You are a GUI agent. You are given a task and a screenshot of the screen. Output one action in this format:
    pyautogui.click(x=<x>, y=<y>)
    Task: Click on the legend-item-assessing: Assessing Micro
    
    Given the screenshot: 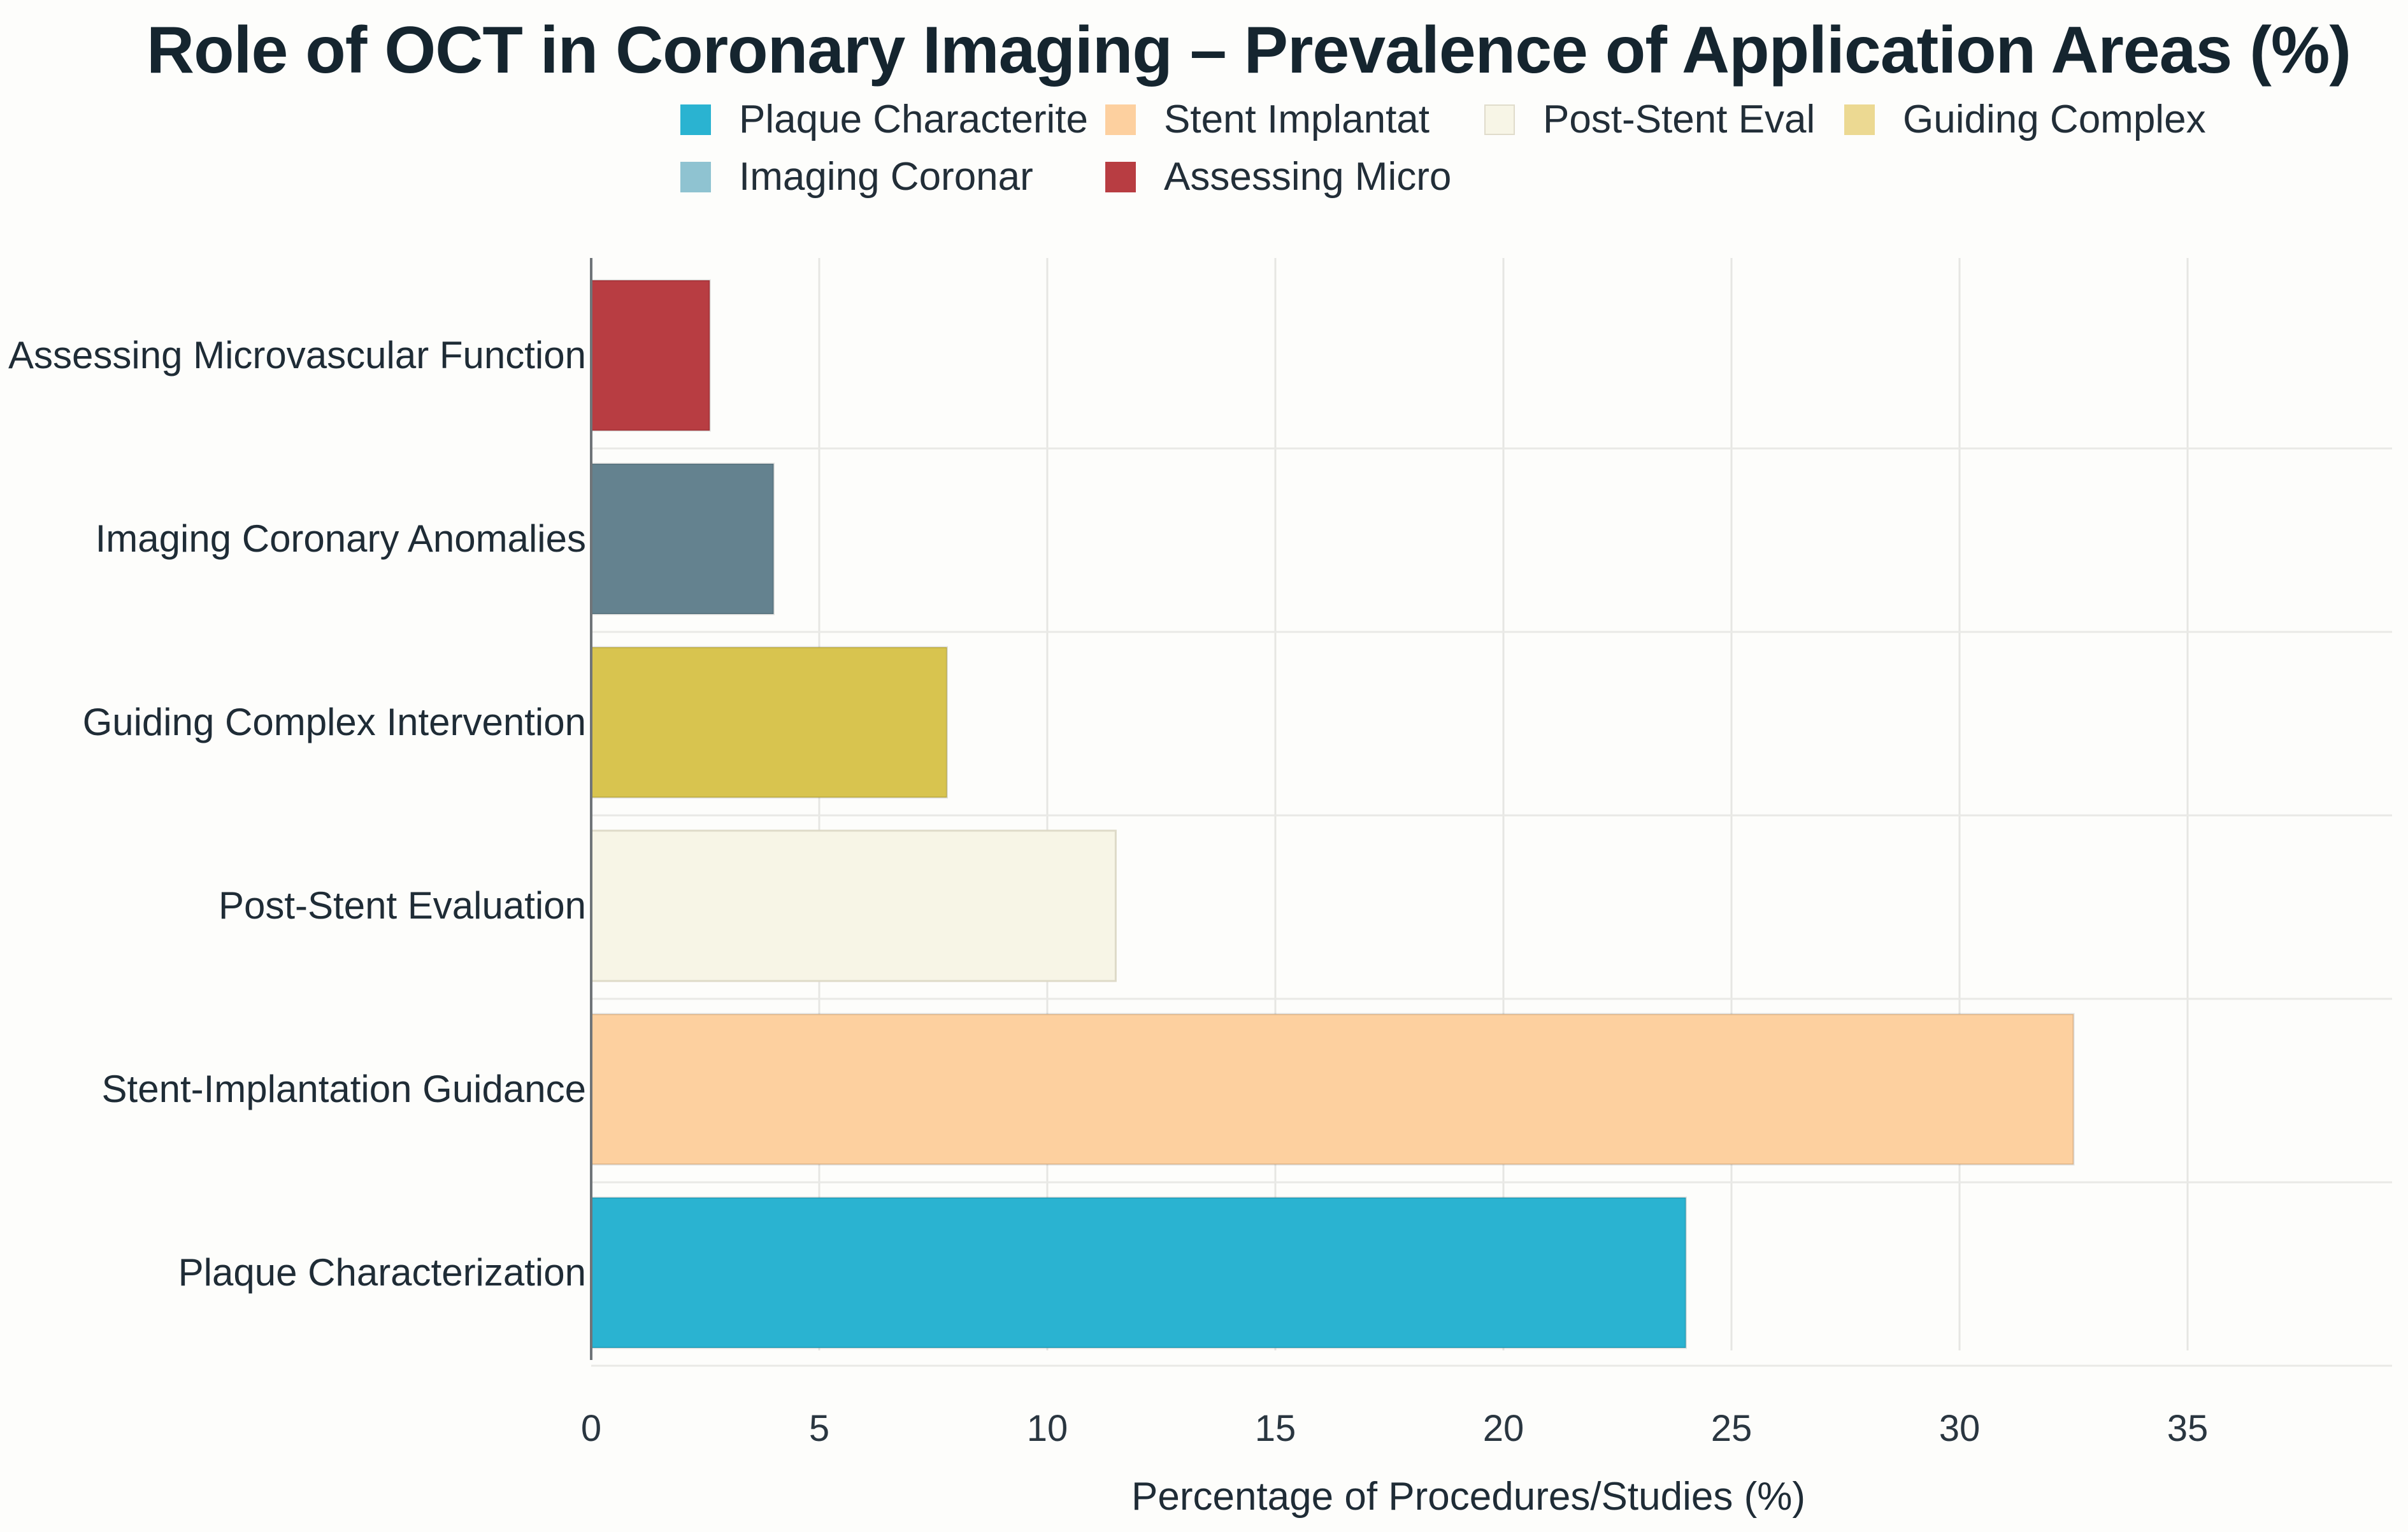 What is the action you would take?
    pyautogui.click(x=1278, y=177)
    